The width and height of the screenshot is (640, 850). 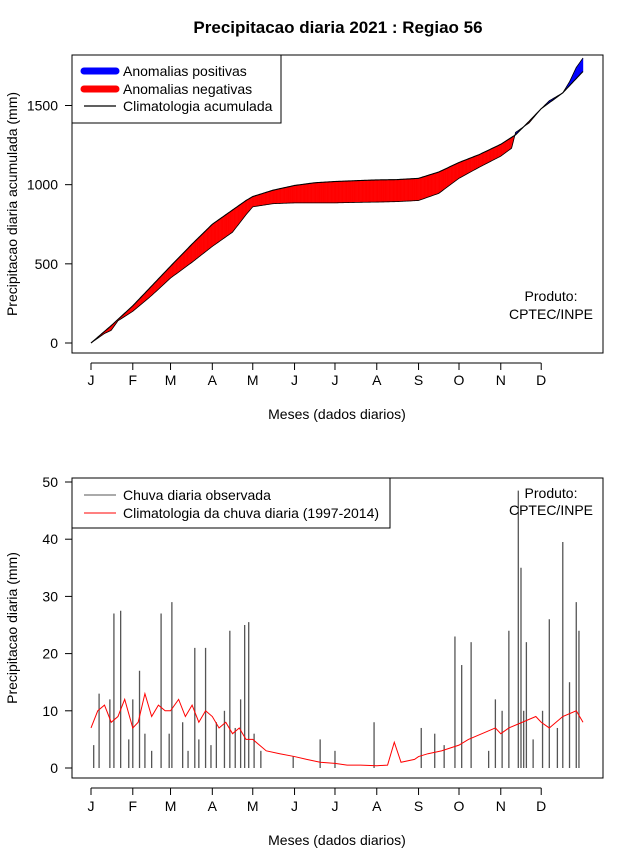 I want to click on product-label: Produto:, so click(x=551, y=296).